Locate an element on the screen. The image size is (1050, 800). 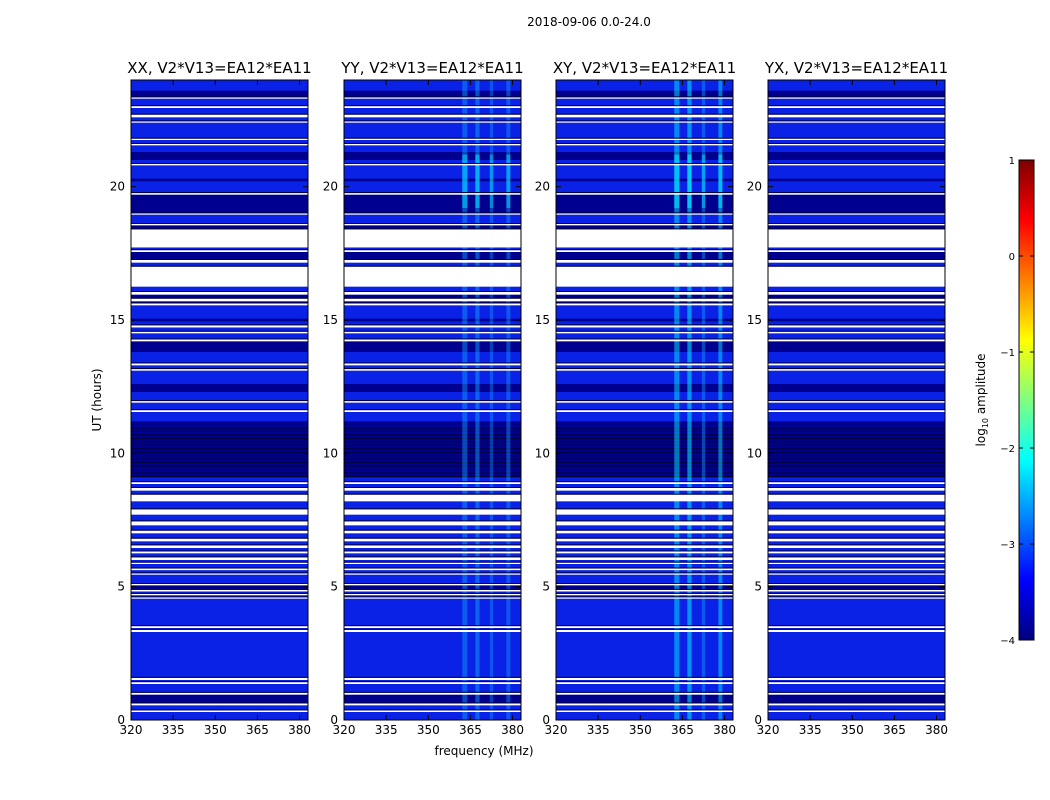
x-tick-label: 335 is located at coordinates (810, 730).